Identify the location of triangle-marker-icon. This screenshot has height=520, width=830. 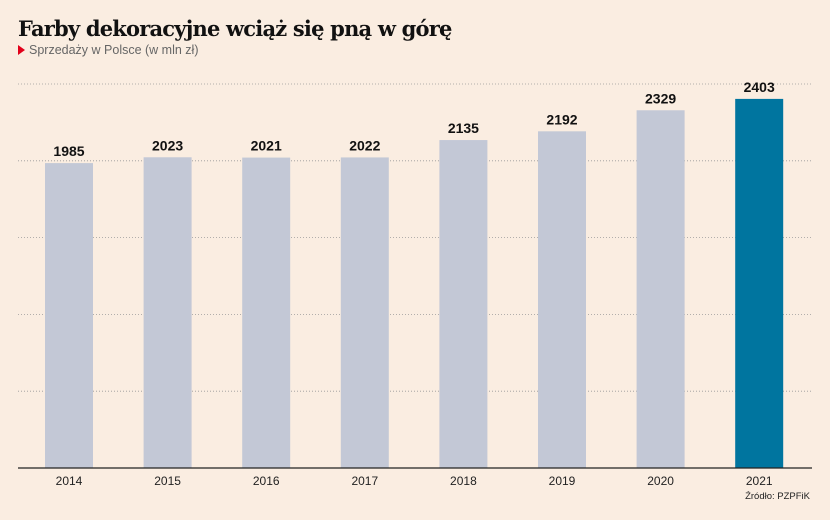
(21, 50).